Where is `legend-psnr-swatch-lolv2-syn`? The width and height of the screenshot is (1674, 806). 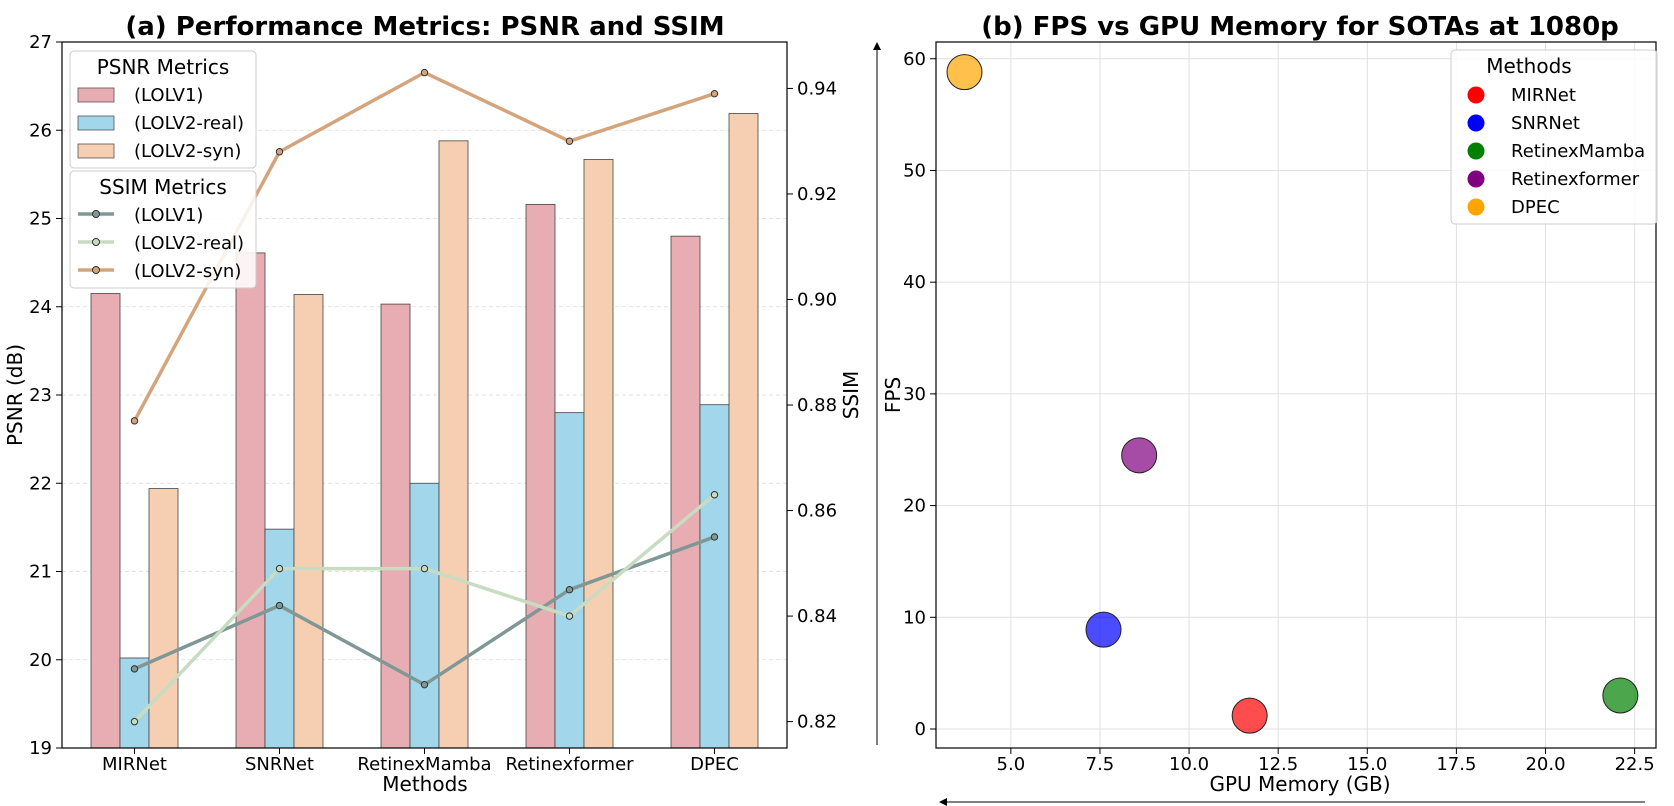
legend-psnr-swatch-lolv2-syn is located at coordinates (96, 151).